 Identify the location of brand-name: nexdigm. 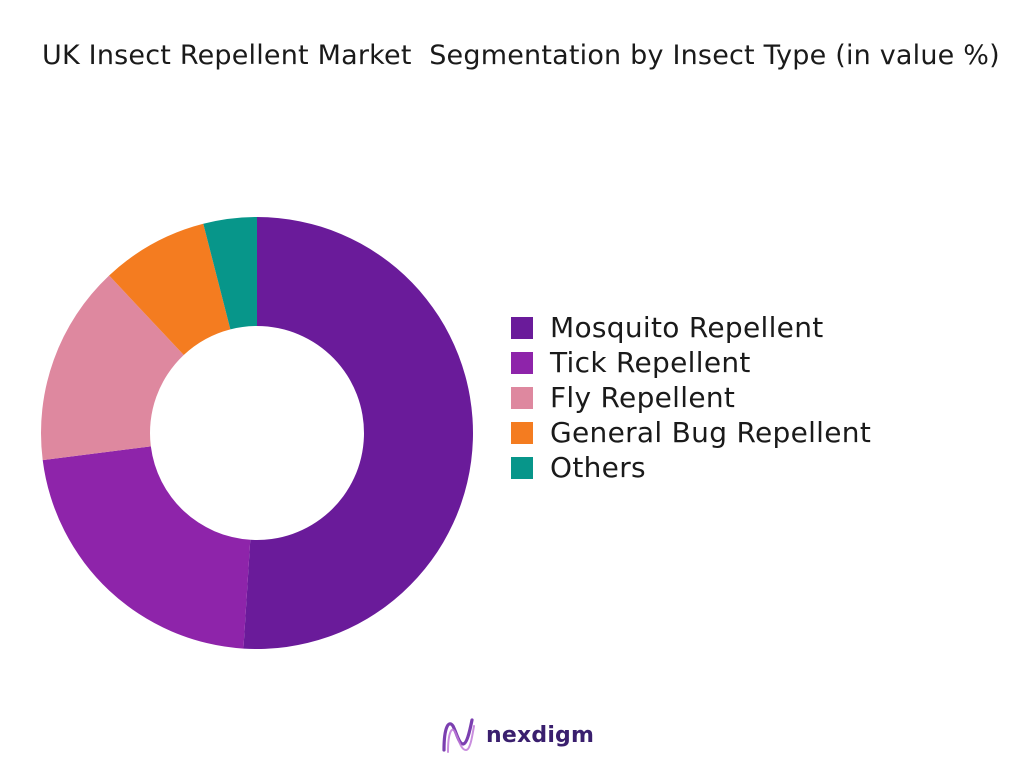
(540, 735).